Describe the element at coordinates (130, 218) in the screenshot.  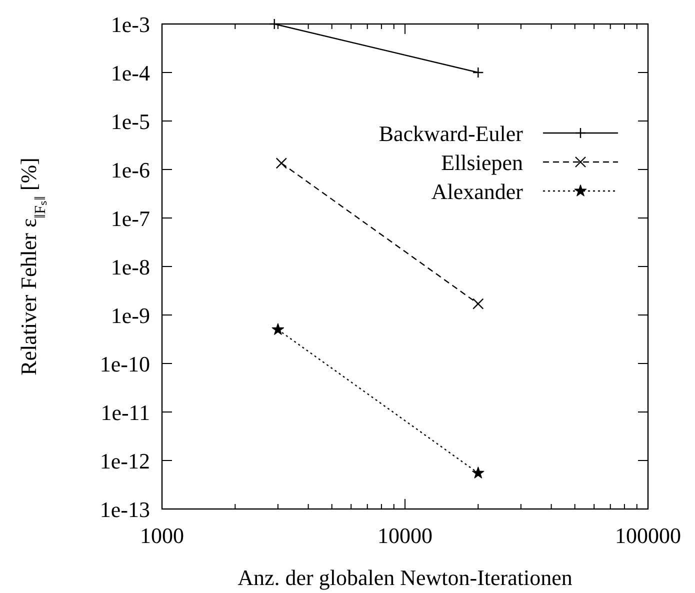
I see `y-tick-label: 1e-7` at that location.